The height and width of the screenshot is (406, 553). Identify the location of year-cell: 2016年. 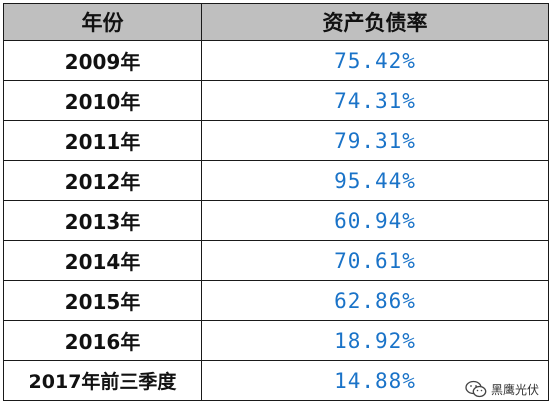
(102, 340).